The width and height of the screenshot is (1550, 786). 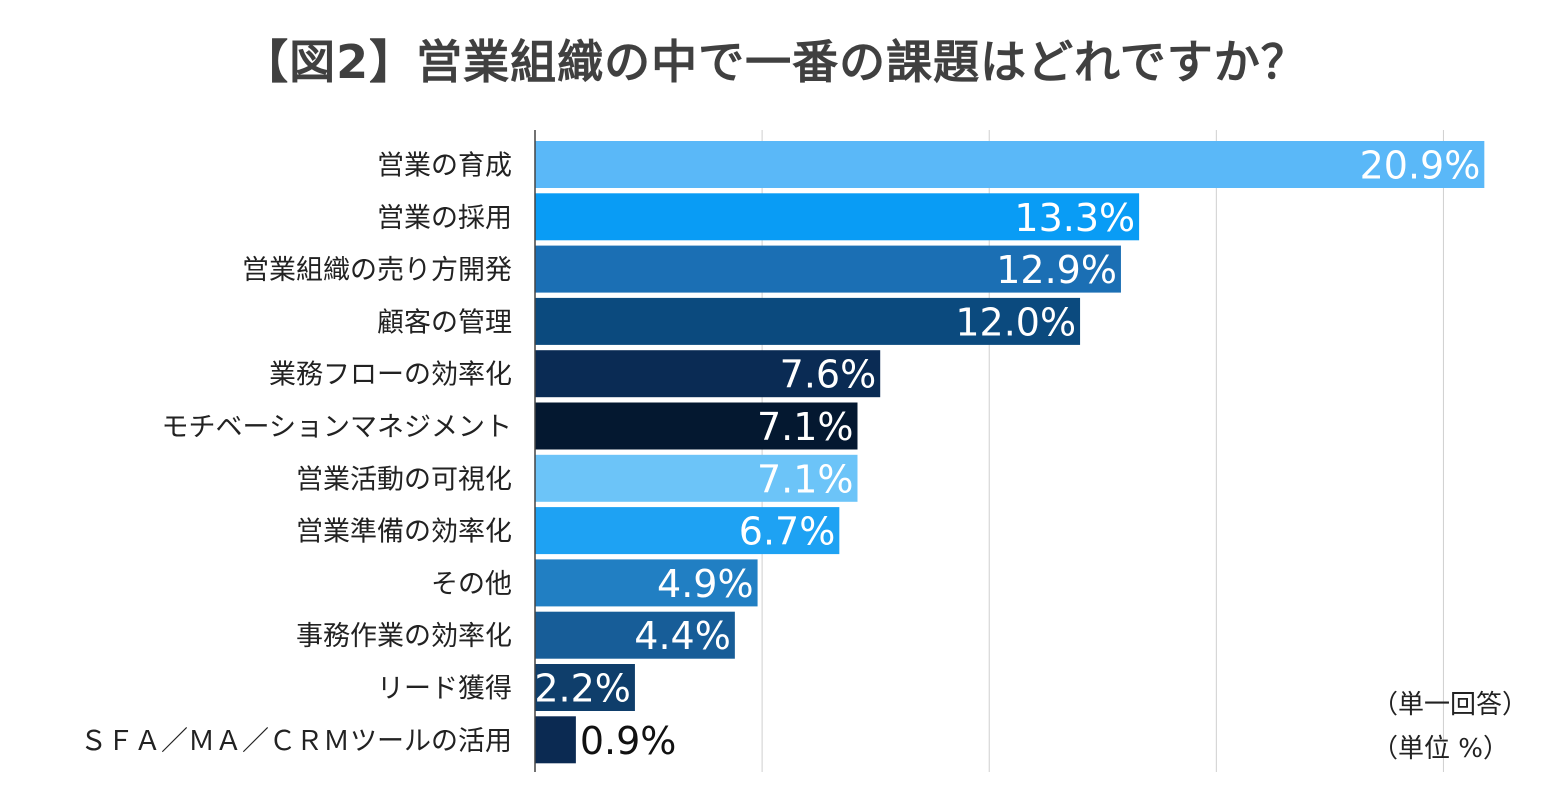 What do you see at coordinates (1420, 166) in the screenshot?
I see `data-label: 20.9%` at bounding box center [1420, 166].